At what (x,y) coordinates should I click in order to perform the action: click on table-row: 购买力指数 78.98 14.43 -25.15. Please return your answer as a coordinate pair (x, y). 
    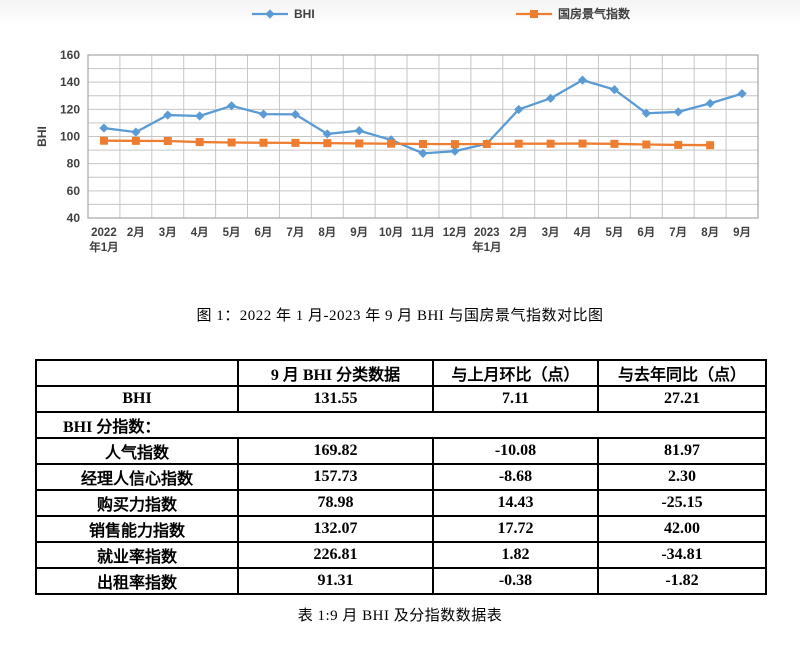
    Looking at the image, I should click on (401, 503).